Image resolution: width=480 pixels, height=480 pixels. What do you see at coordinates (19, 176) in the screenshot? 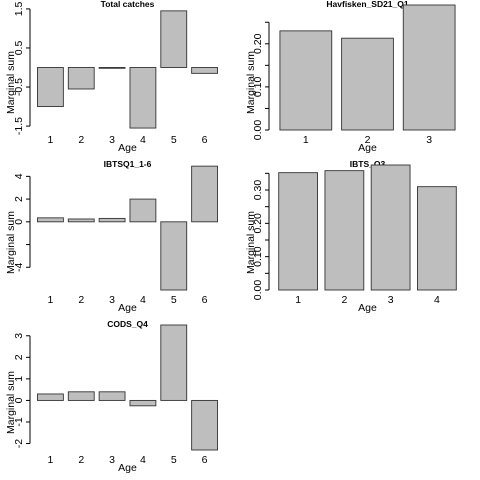
I see `y-tick-label: 4` at bounding box center [19, 176].